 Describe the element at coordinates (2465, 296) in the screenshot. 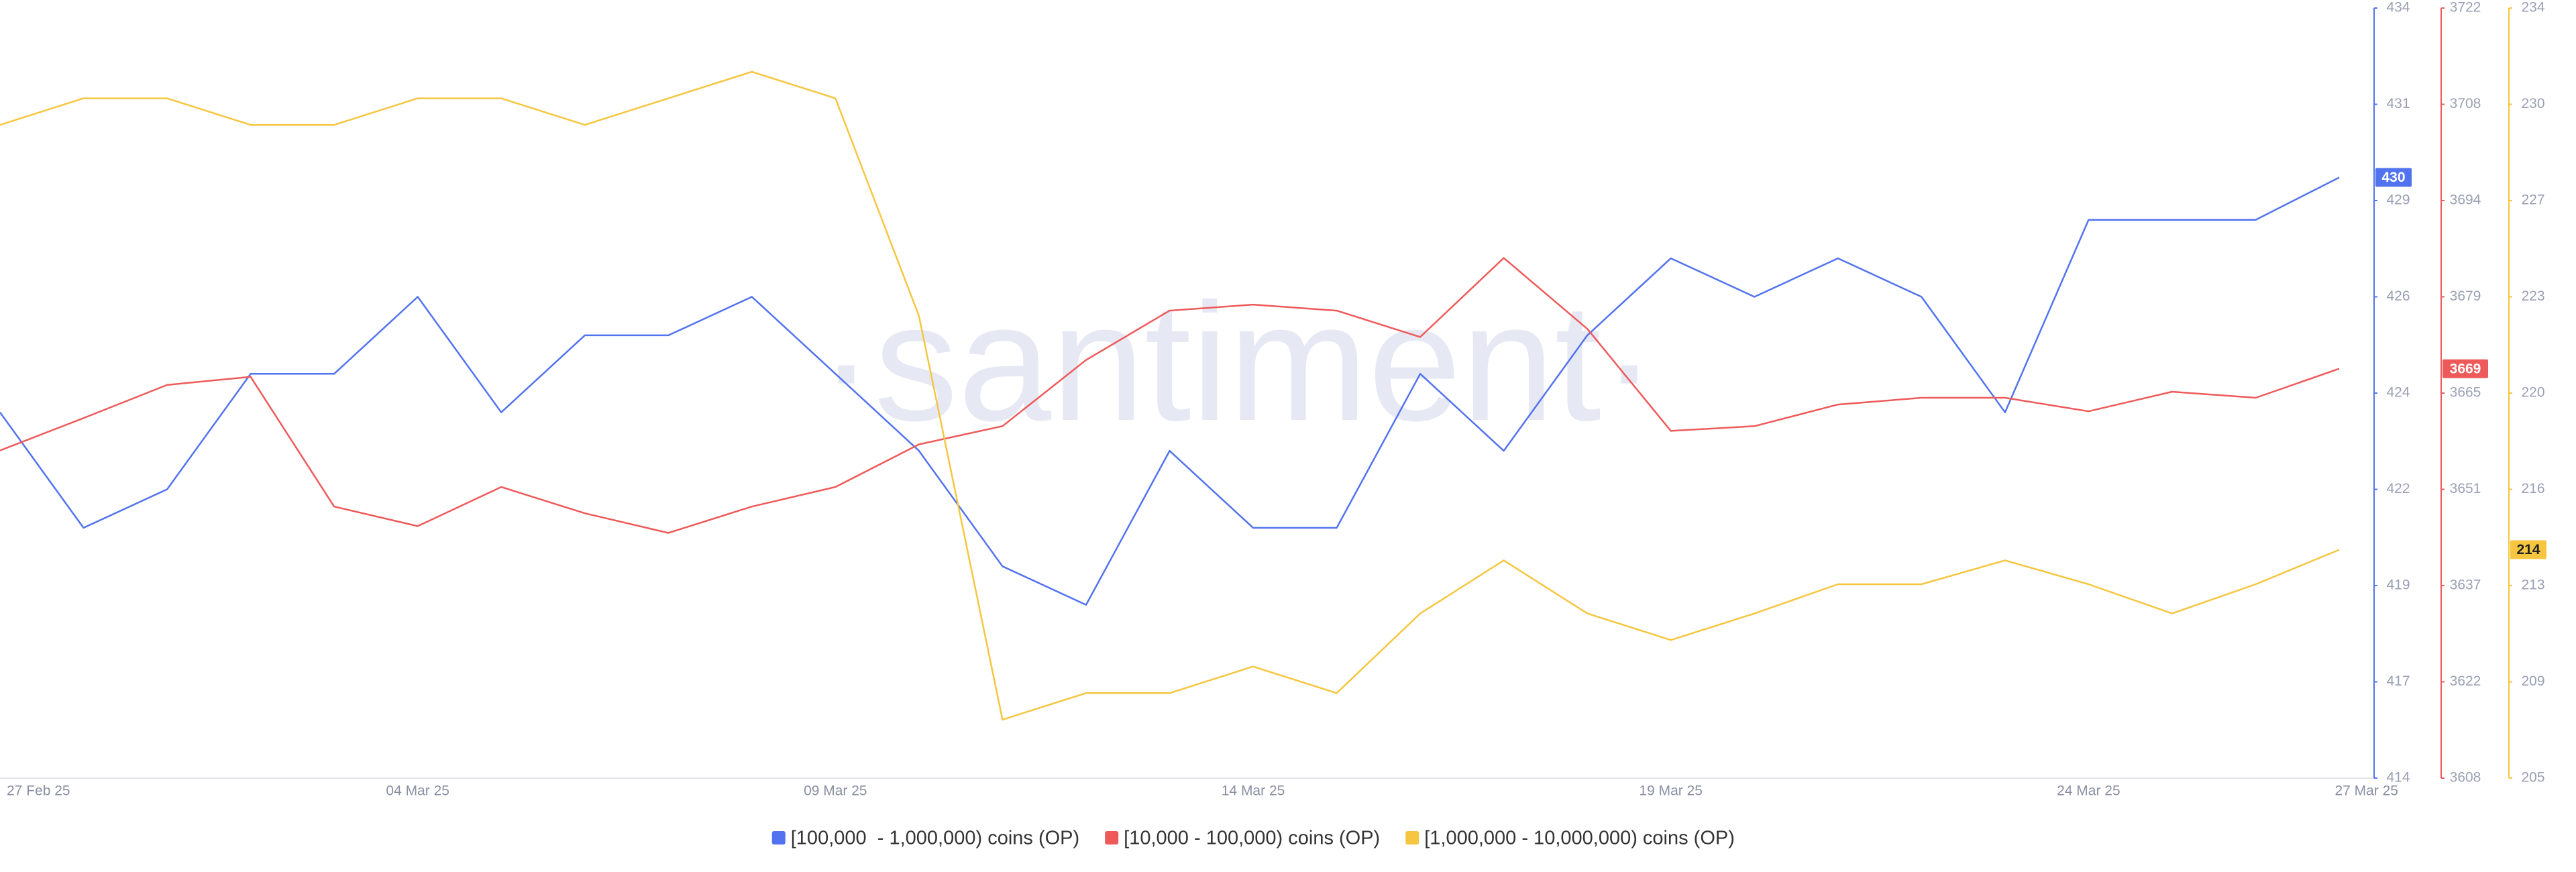

I see `y-tick-label: 3679` at that location.